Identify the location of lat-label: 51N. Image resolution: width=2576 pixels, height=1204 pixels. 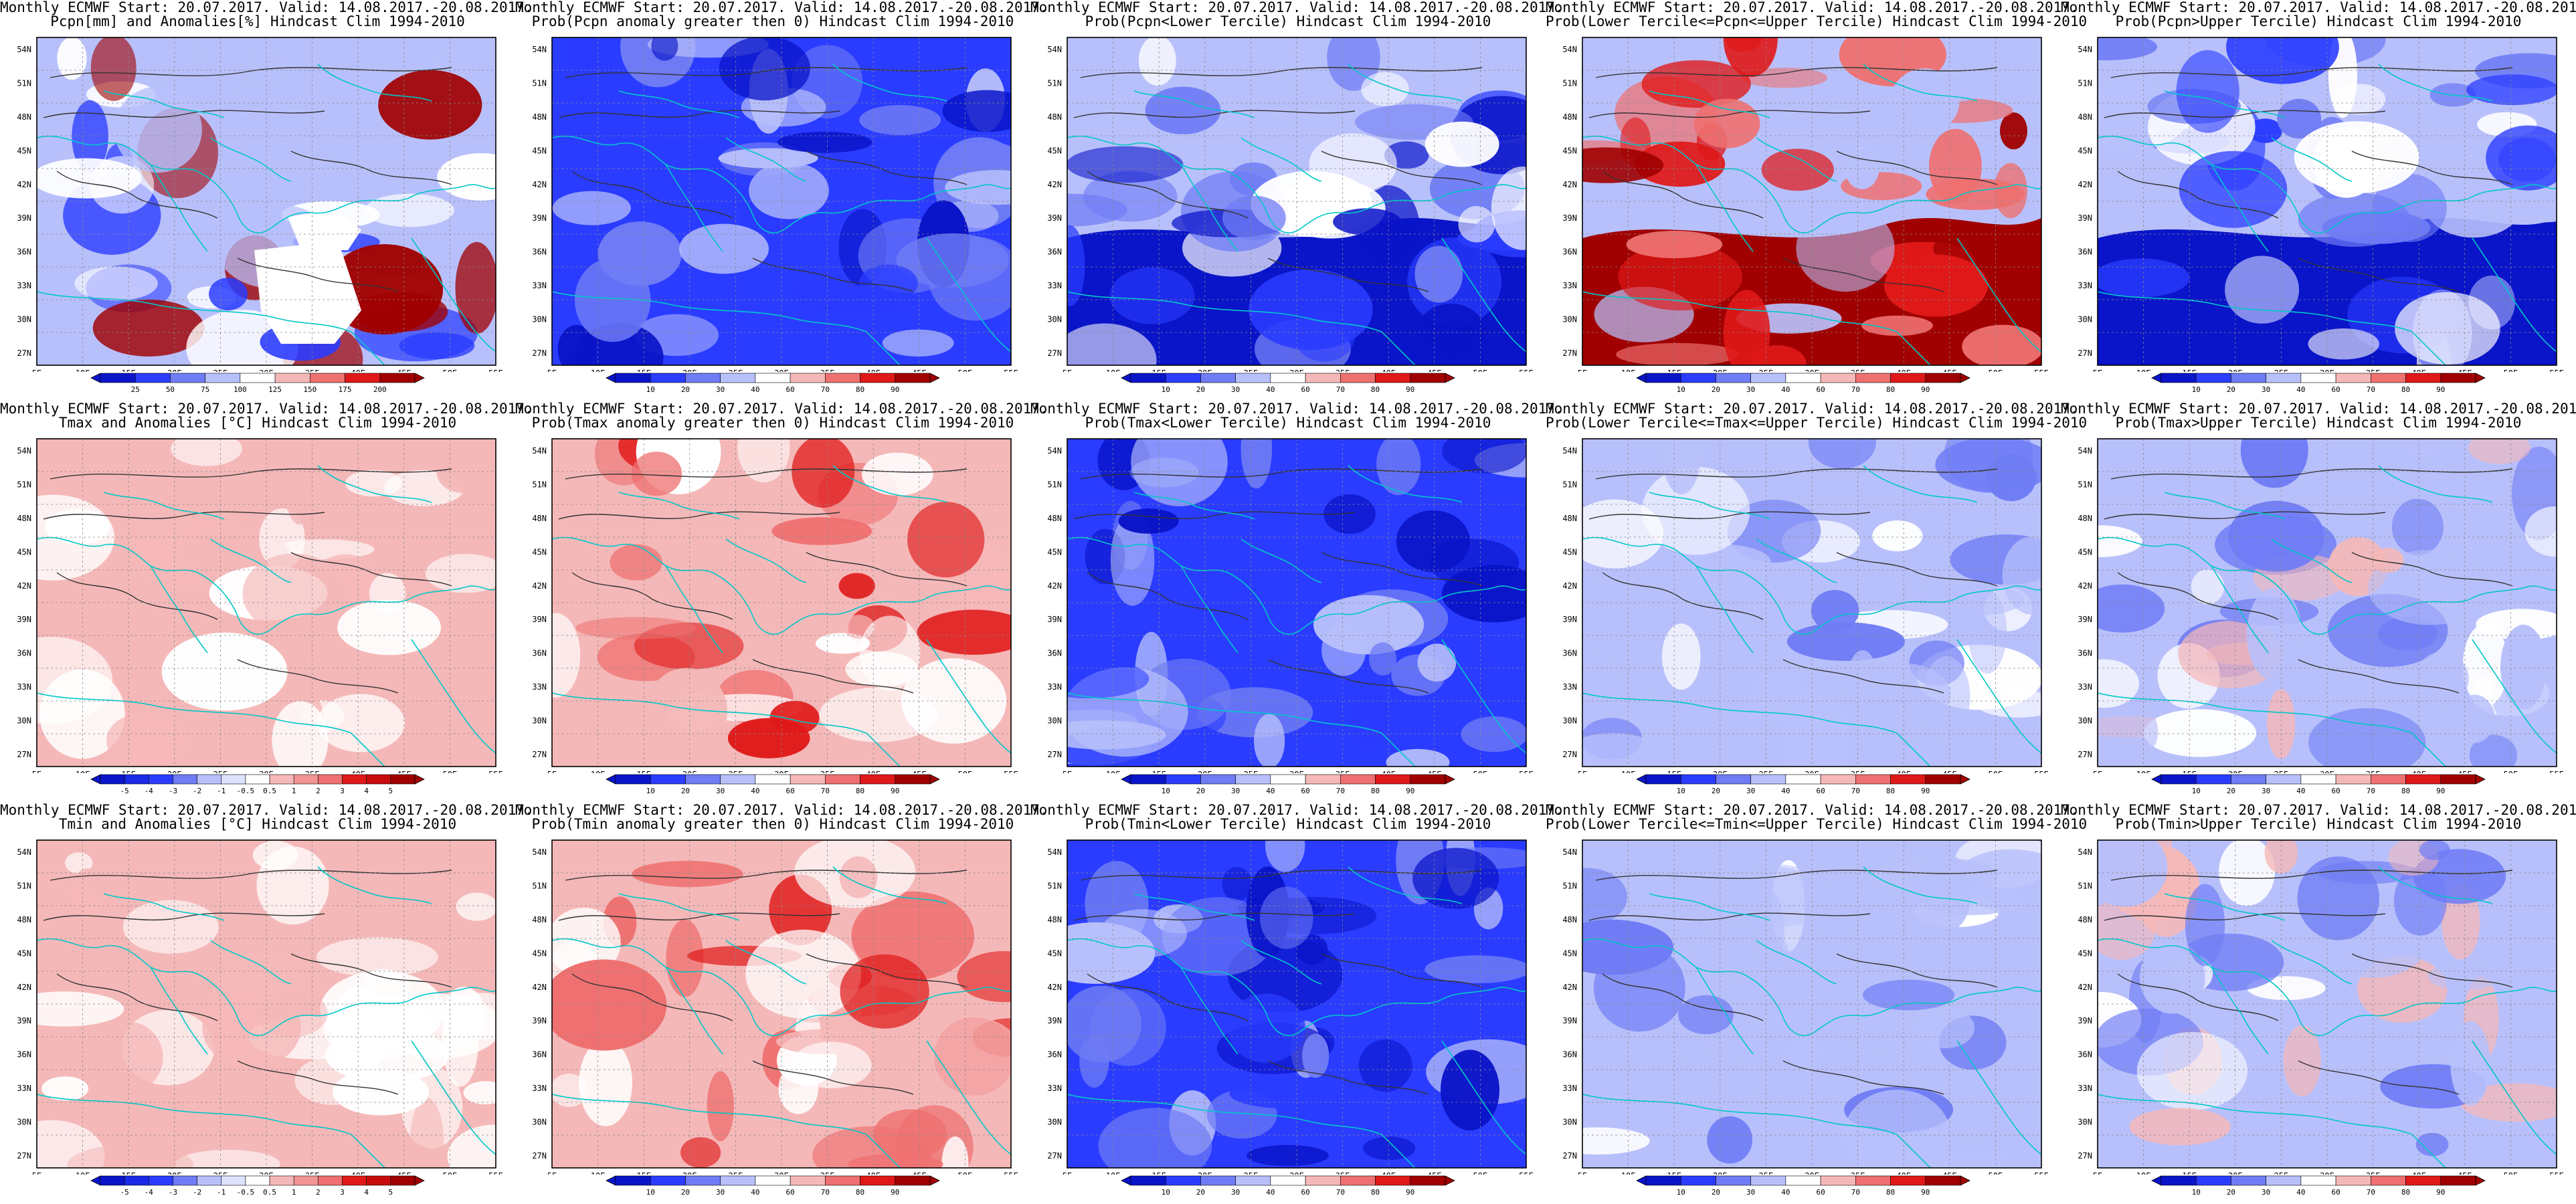
(1054, 83).